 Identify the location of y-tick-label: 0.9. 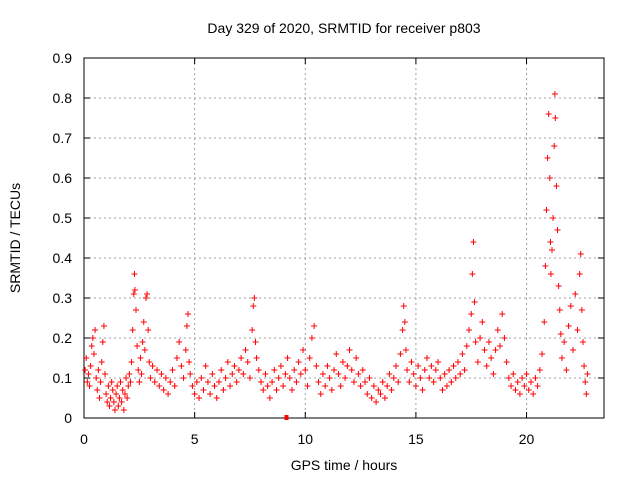
(63, 58).